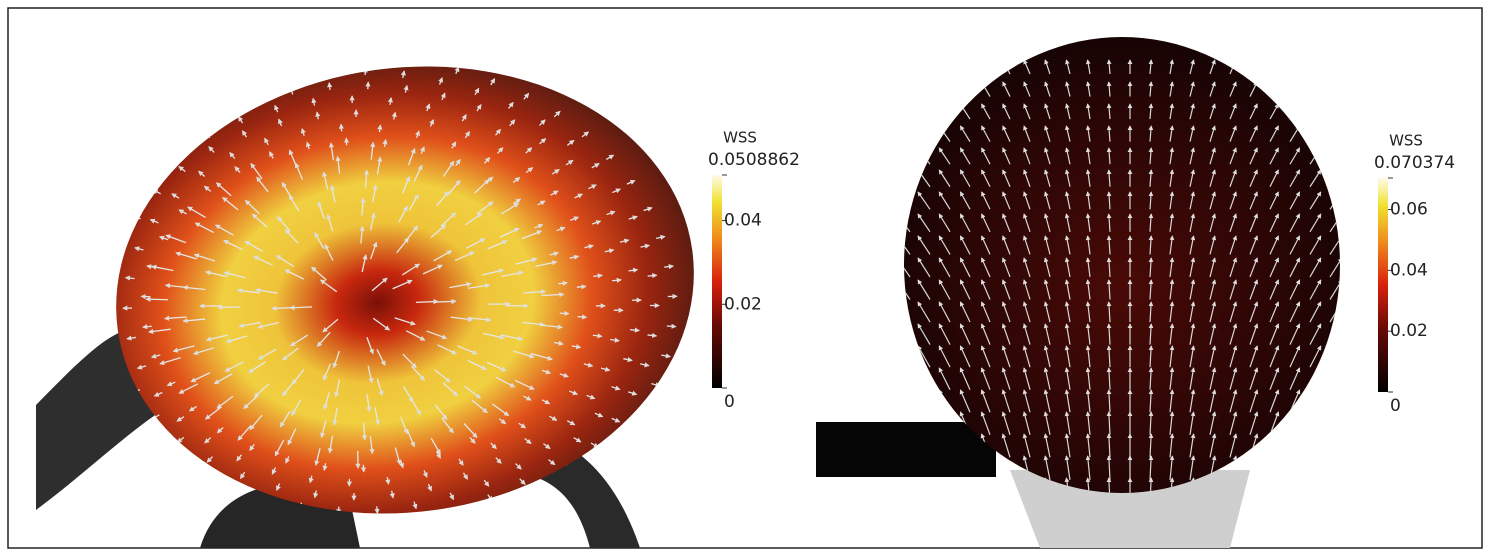 This screenshot has width=1490, height=556. What do you see at coordinates (754, 160) in the screenshot?
I see `tick-label: 0.0508862` at bounding box center [754, 160].